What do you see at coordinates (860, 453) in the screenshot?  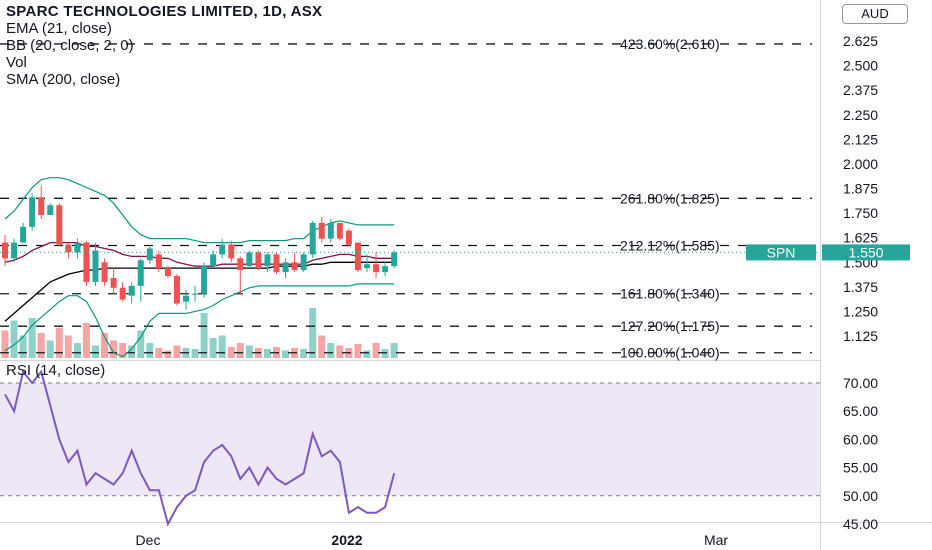 I see `rsi-axis: 70.00 65.00 60.00 55.00 50.00 45.00` at bounding box center [860, 453].